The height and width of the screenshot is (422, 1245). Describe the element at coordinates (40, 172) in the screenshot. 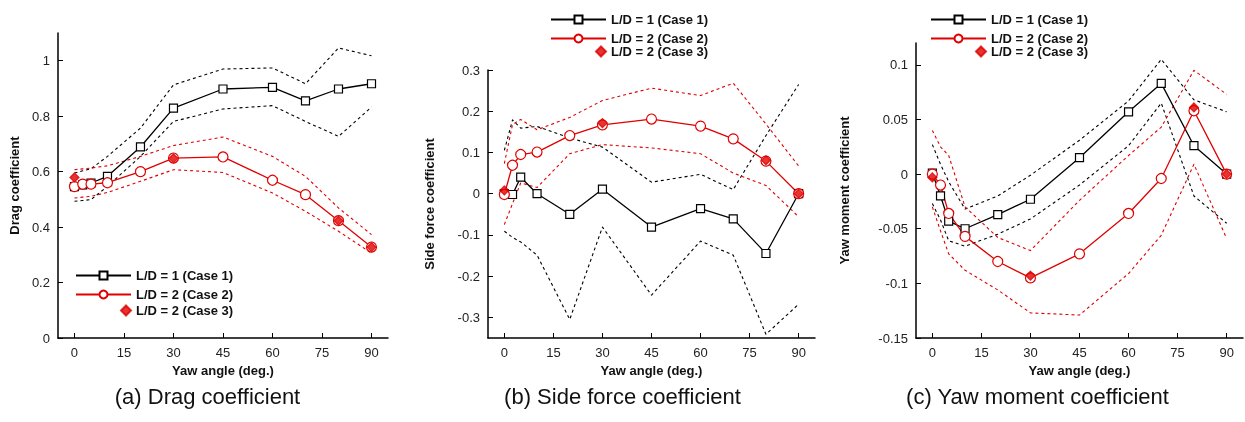

I see `y-tick-label: 0.6` at that location.